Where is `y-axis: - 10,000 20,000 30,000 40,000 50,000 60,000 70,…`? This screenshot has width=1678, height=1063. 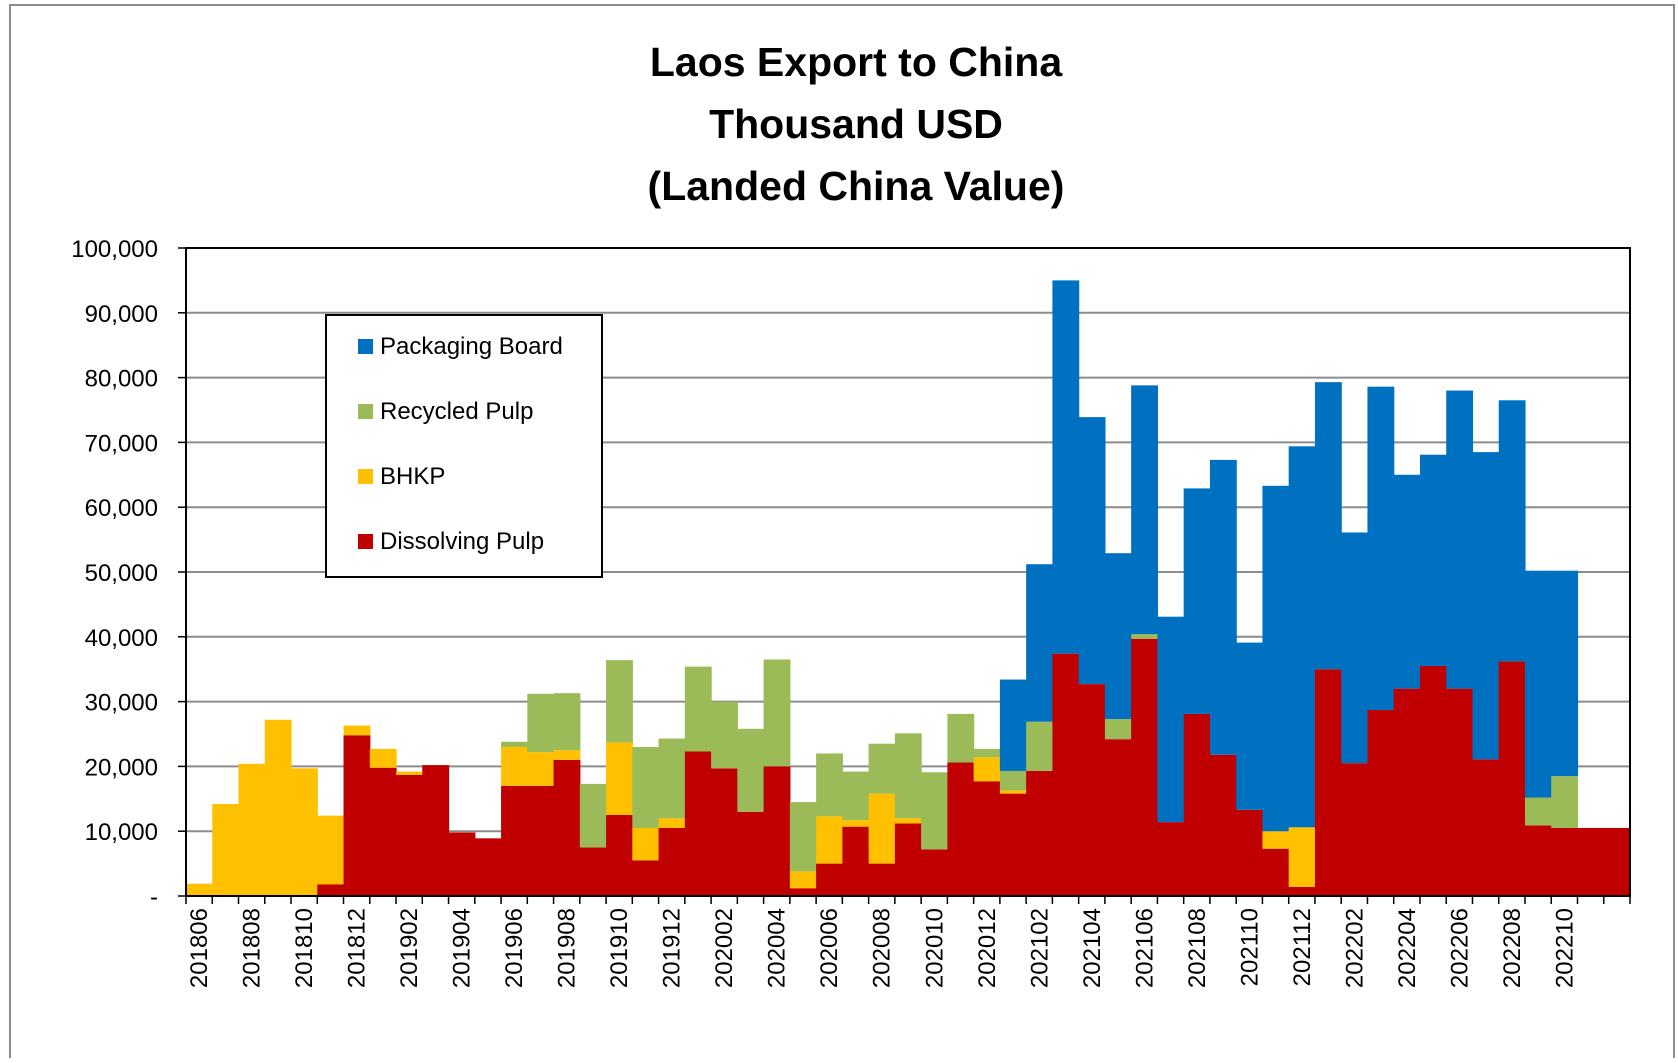
y-axis: - 10,000 20,000 30,000 40,000 50,000 60,000 70,… is located at coordinates (128, 573).